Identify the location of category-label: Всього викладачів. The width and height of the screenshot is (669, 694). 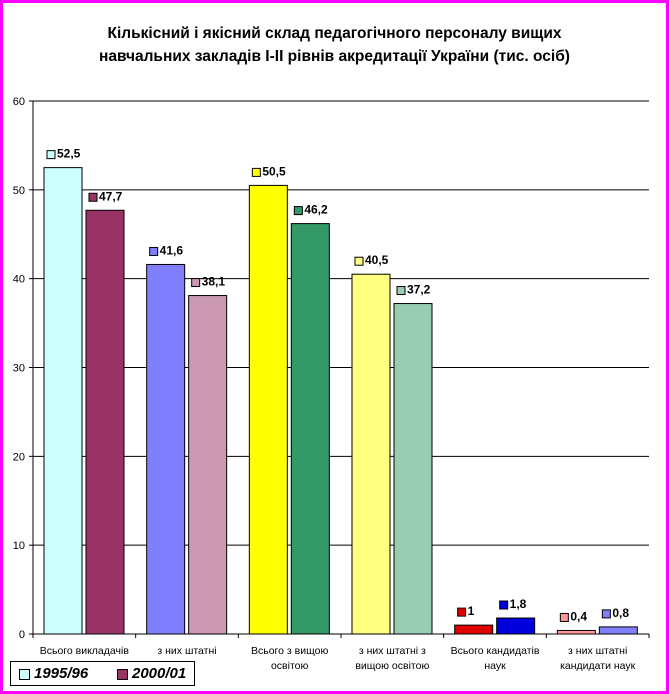
(85, 651).